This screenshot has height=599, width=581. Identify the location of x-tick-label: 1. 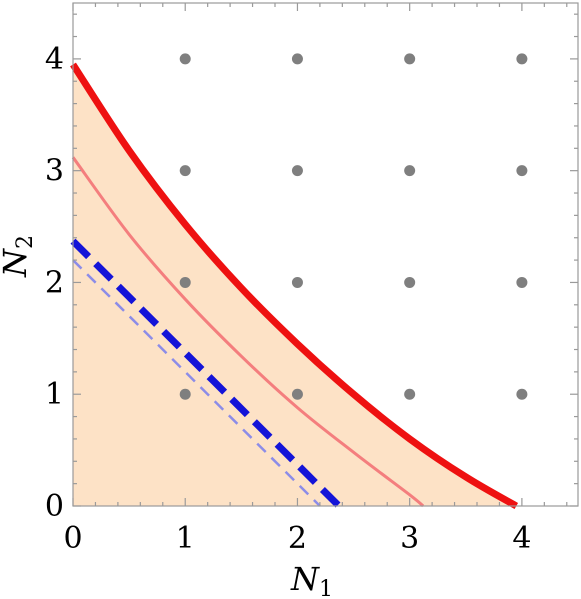
(185, 538).